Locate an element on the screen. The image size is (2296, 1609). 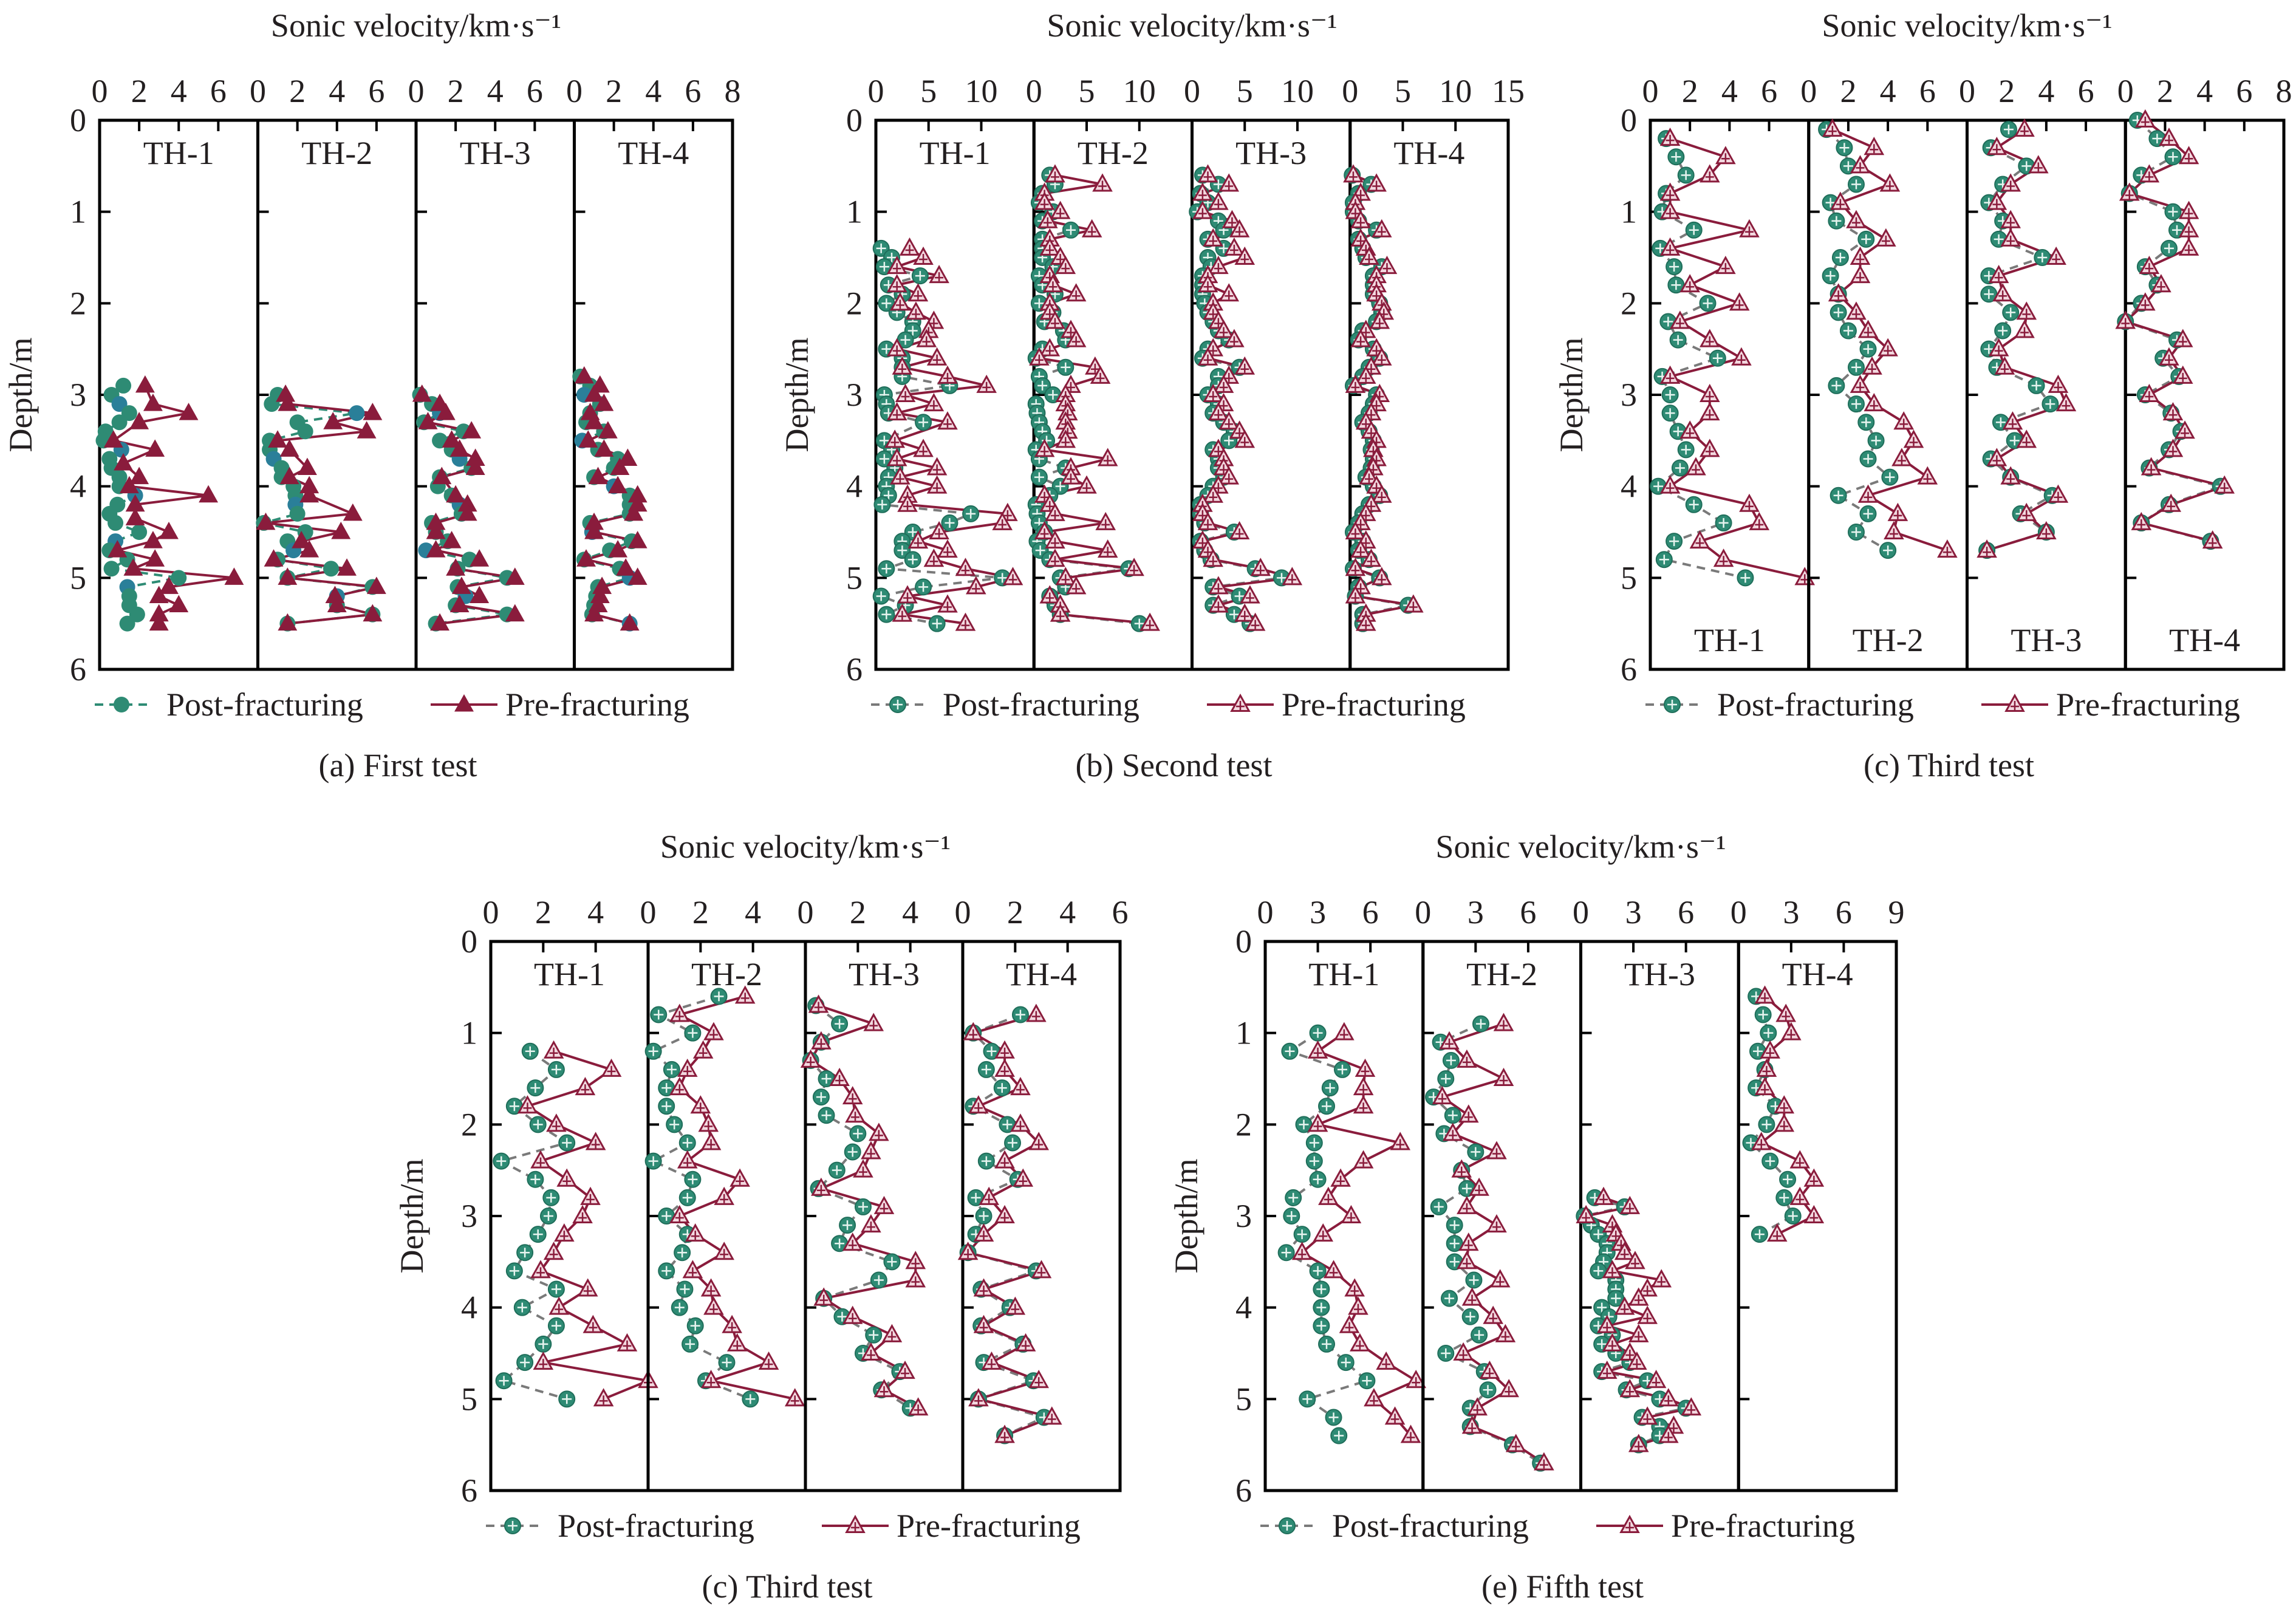
x-tick-label: 2 is located at coordinates (1015, 913).